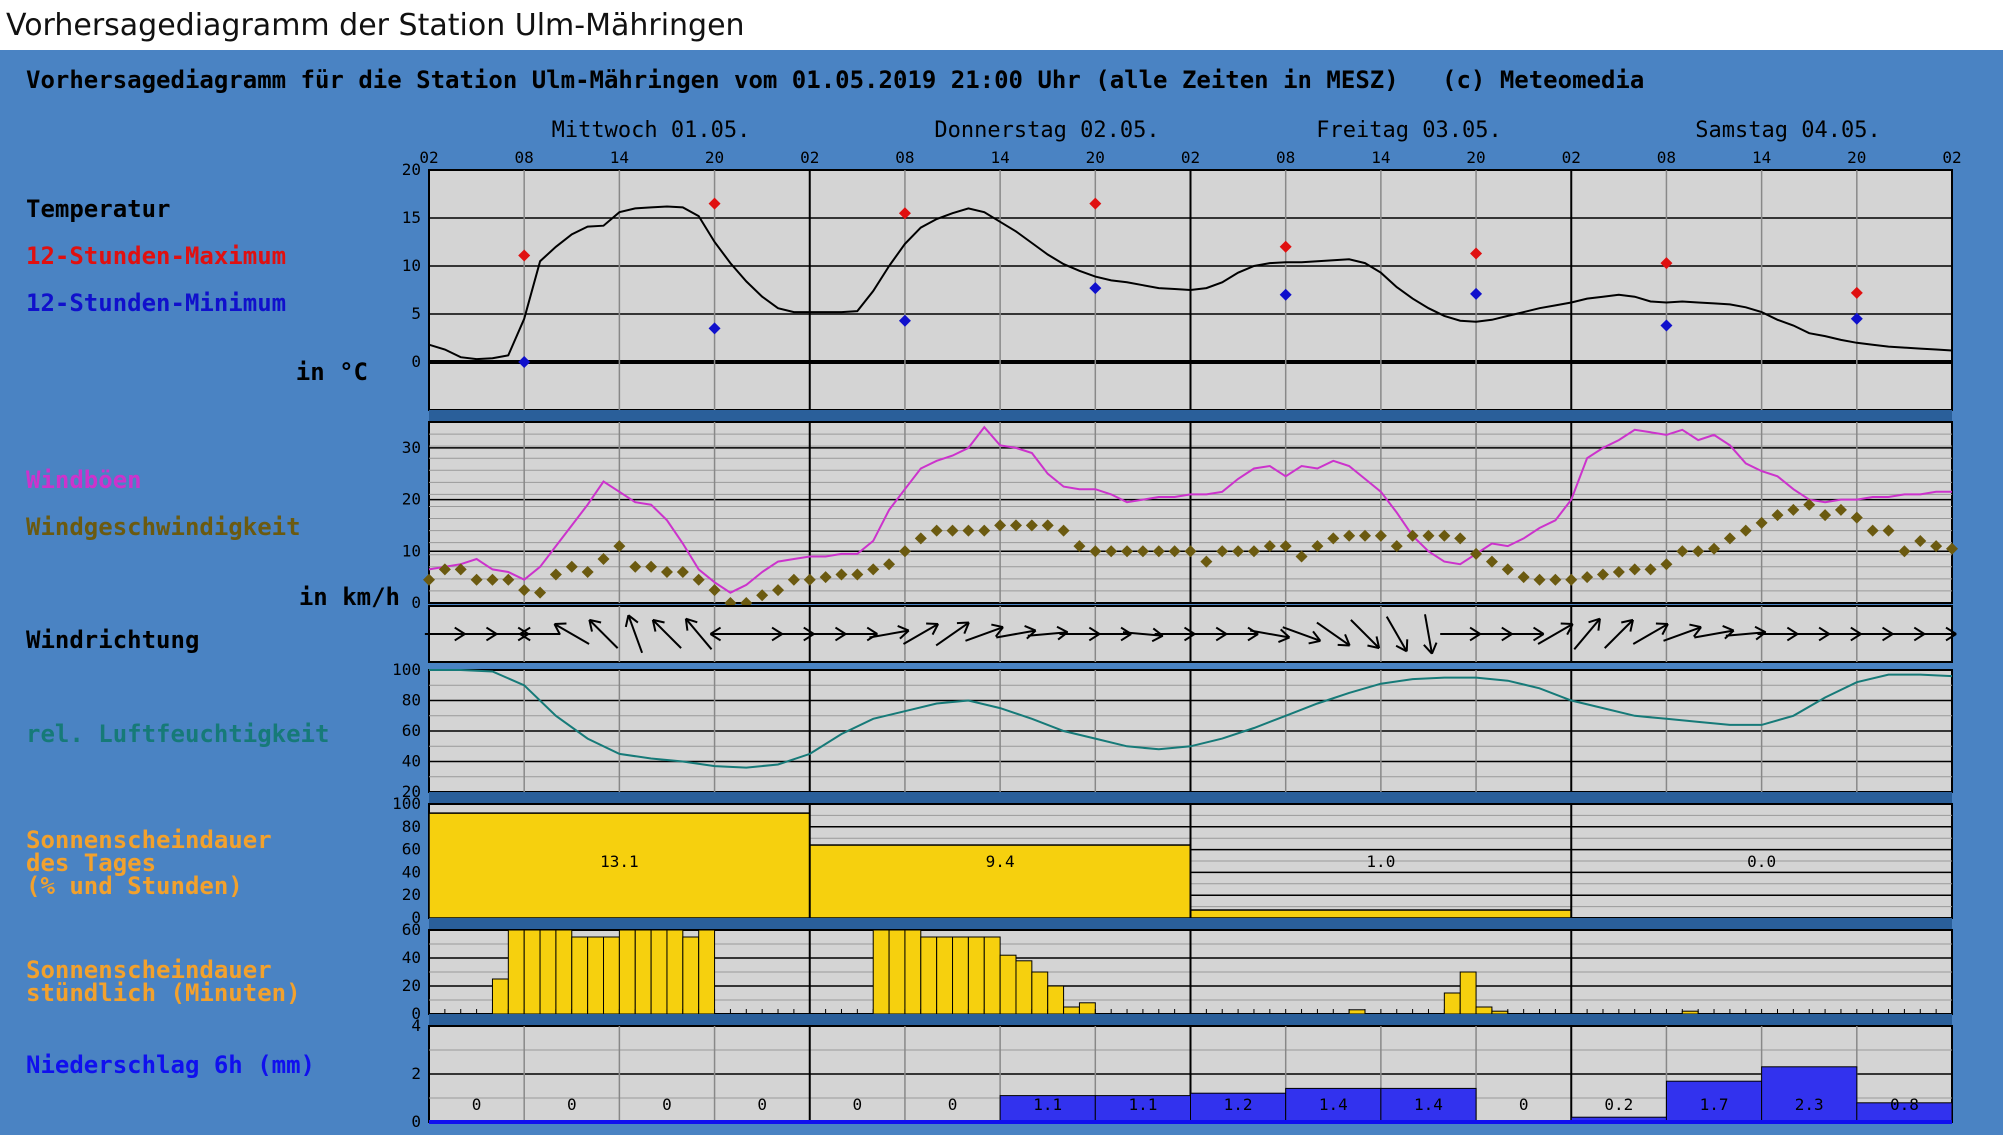  Describe the element at coordinates (411, 217) in the screenshot. I see `temperature-tick-label: 15` at that location.